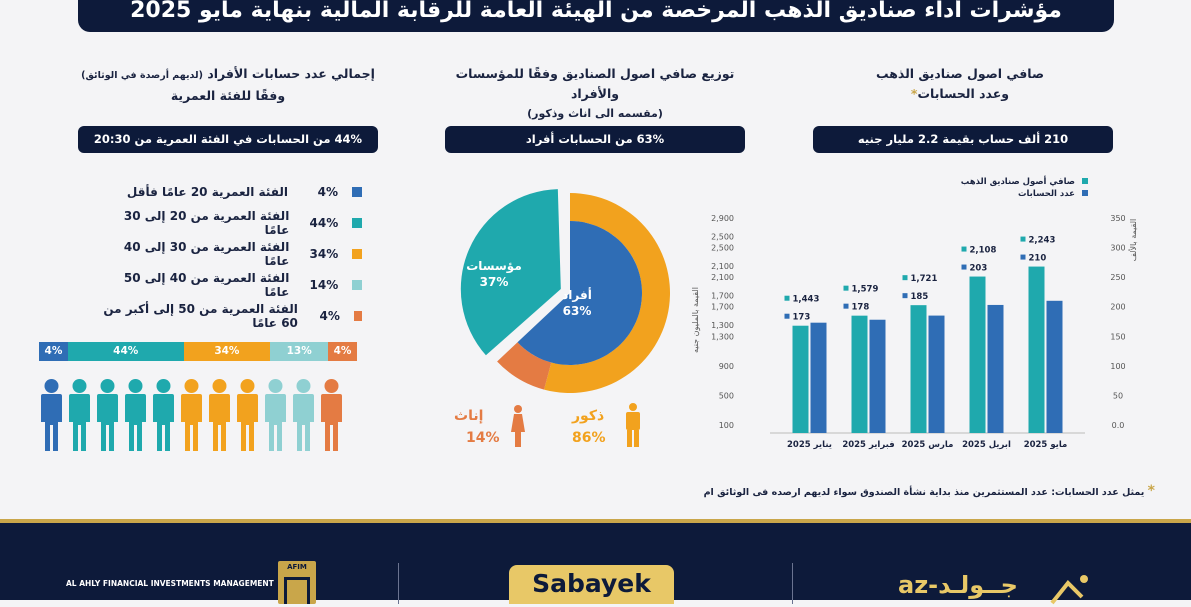 The width and height of the screenshot is (1191, 607). Describe the element at coordinates (291, 73) in the screenshot. I see `age-title-main: إجمالي عدد حسابات الأفراد` at that location.